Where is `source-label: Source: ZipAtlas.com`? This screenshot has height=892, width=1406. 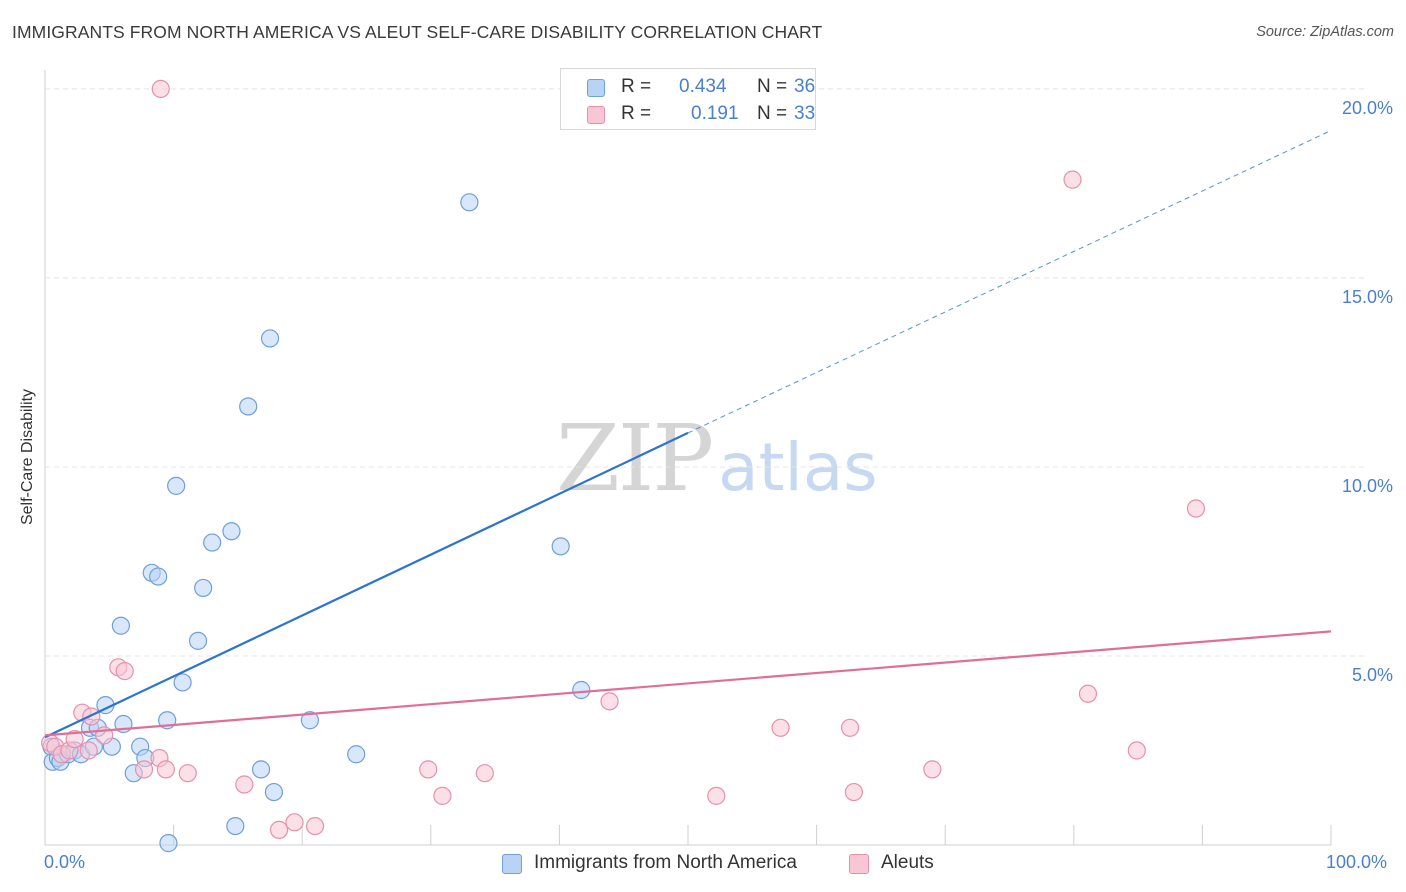
source-label: Source: ZipAtlas.com is located at coordinates (1325, 32).